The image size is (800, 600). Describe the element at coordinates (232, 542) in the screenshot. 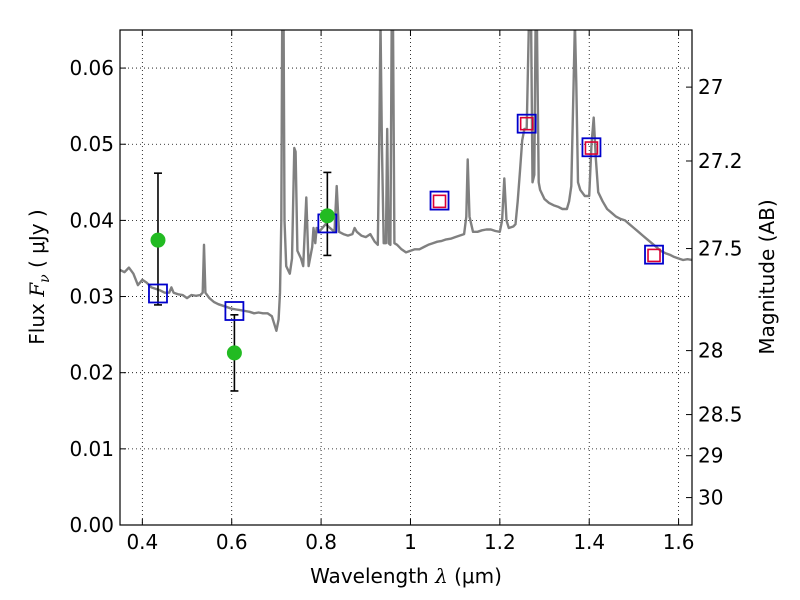

I see `x-tick-label: 0.6` at that location.